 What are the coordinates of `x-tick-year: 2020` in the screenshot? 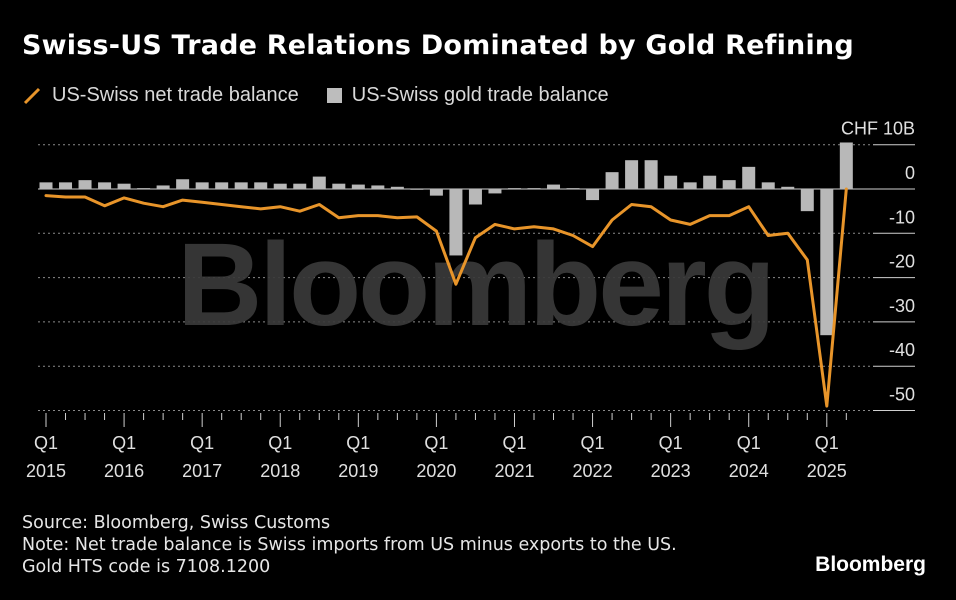 It's located at (436, 471).